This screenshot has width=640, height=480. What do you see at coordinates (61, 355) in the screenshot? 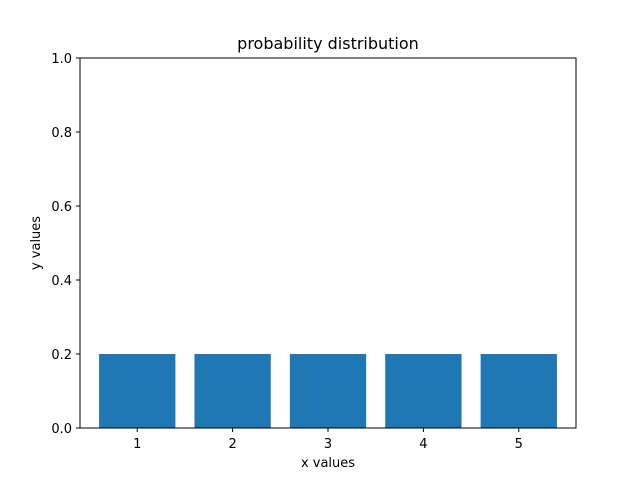
I see `y-tick-label-0.2: 0.2` at bounding box center [61, 355].